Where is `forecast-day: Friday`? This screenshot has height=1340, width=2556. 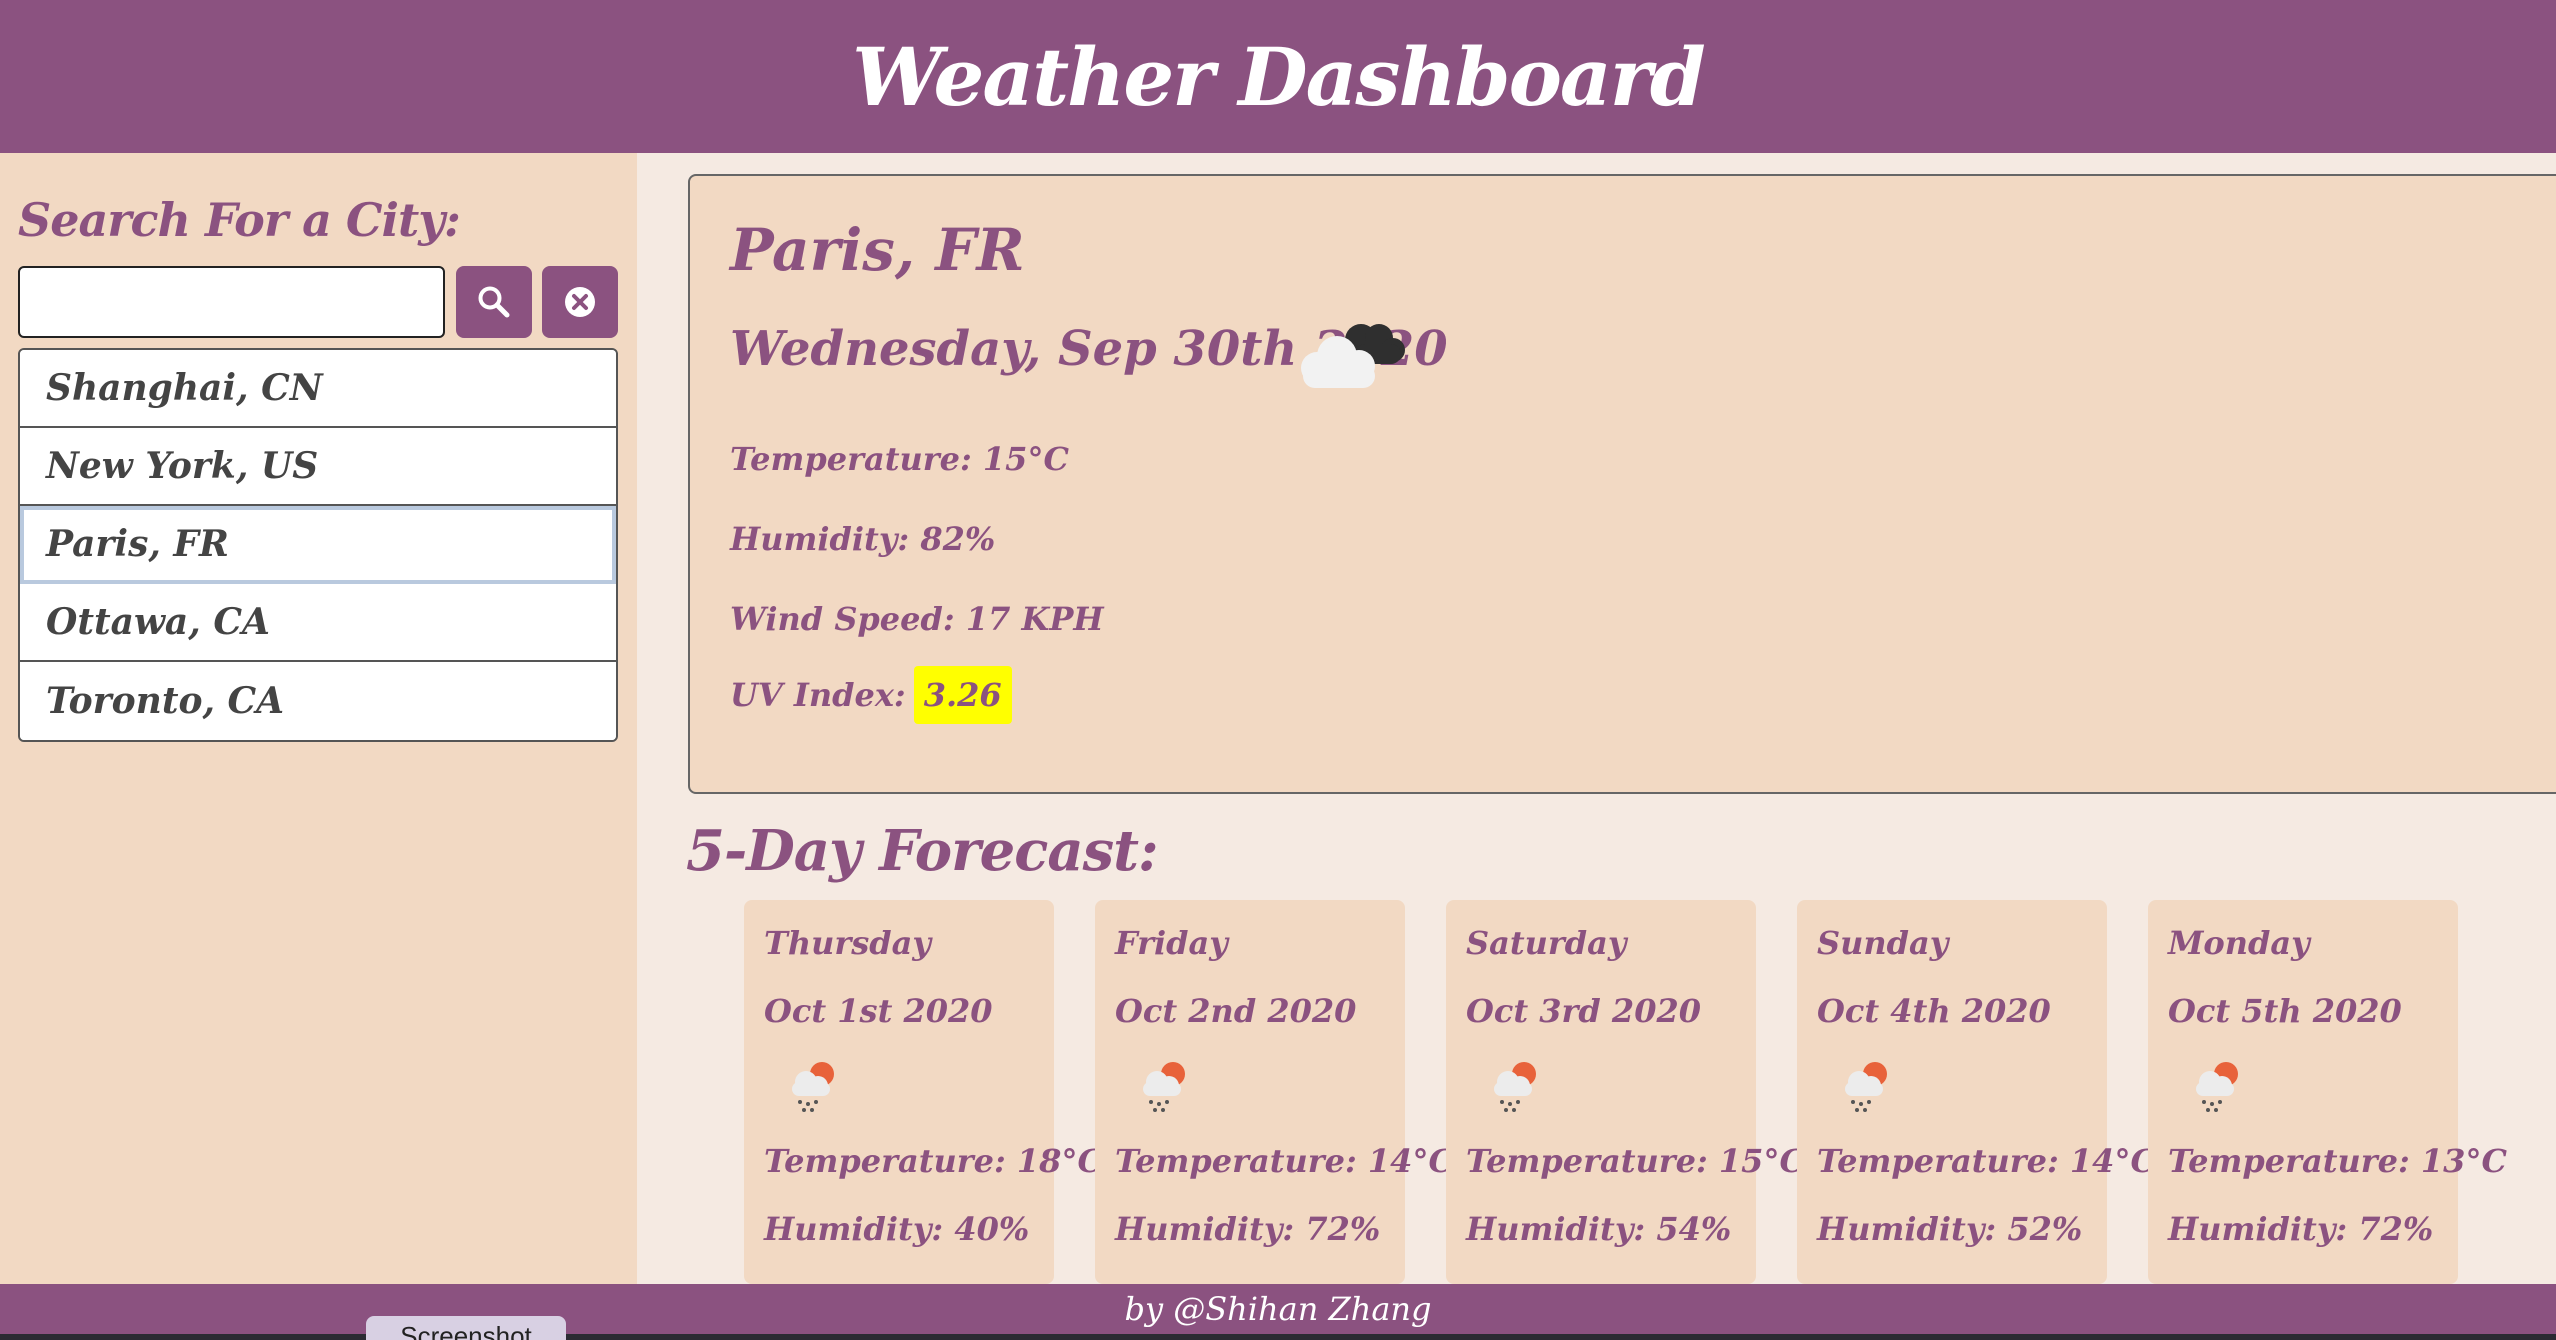 forecast-day: Friday is located at coordinates (1171, 943).